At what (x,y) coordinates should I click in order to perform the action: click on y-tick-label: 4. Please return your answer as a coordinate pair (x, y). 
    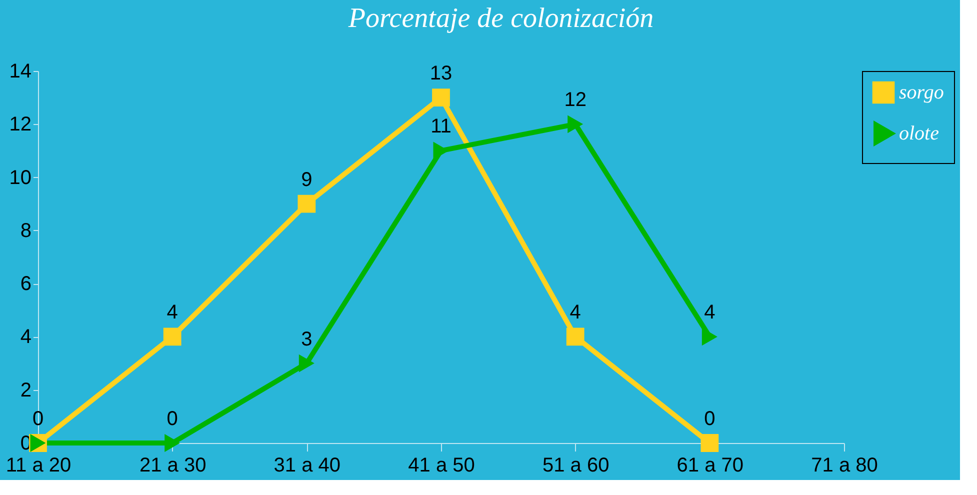
    Looking at the image, I should click on (26, 337).